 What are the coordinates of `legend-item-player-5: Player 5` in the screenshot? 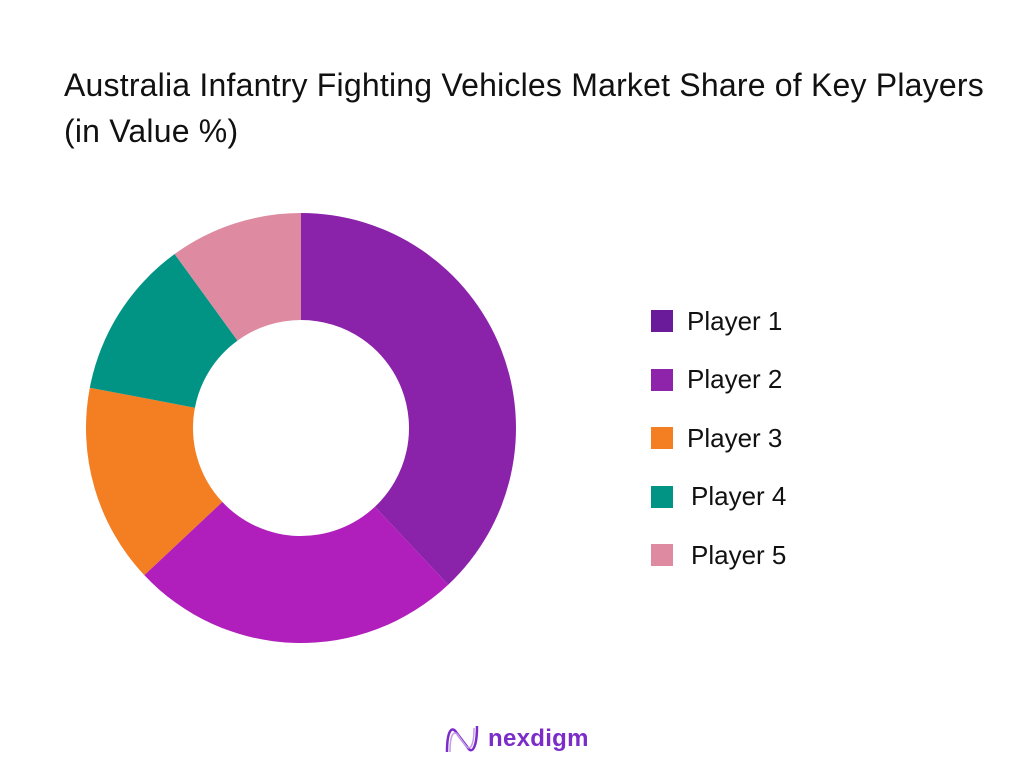 It's located at (718, 555).